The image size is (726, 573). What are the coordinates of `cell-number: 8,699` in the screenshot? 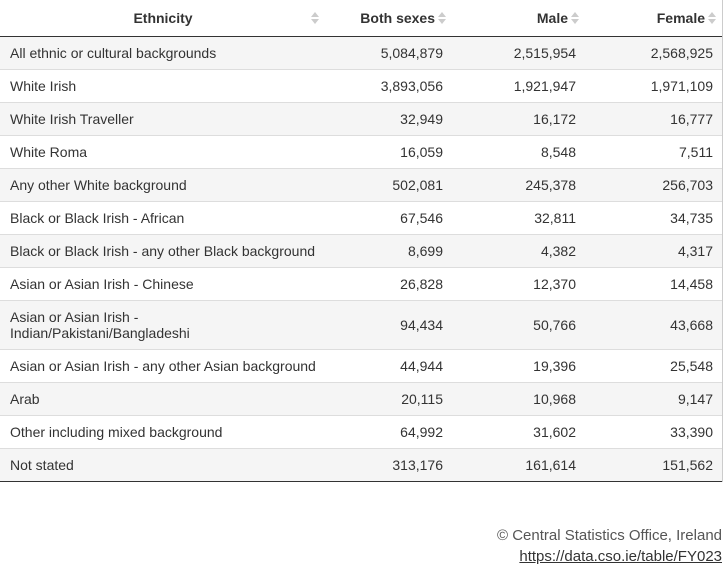 It's located at (388, 251).